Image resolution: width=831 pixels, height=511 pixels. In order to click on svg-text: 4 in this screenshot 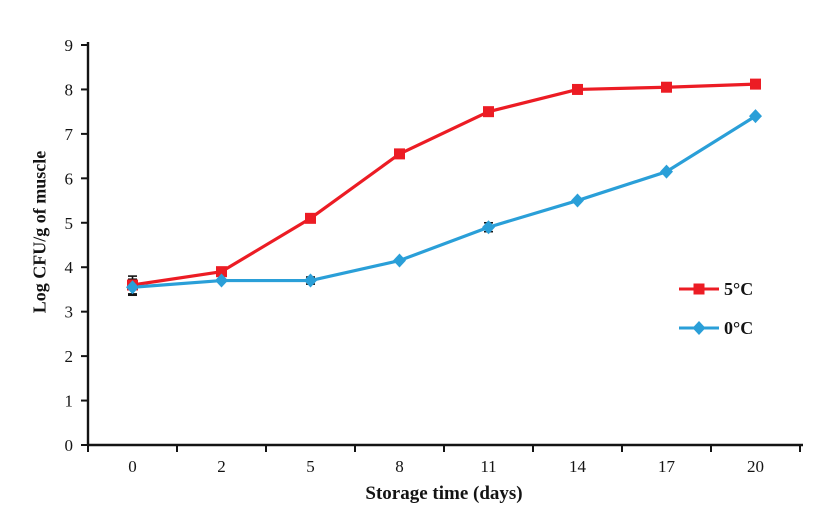, I will do `click(69, 267)`.